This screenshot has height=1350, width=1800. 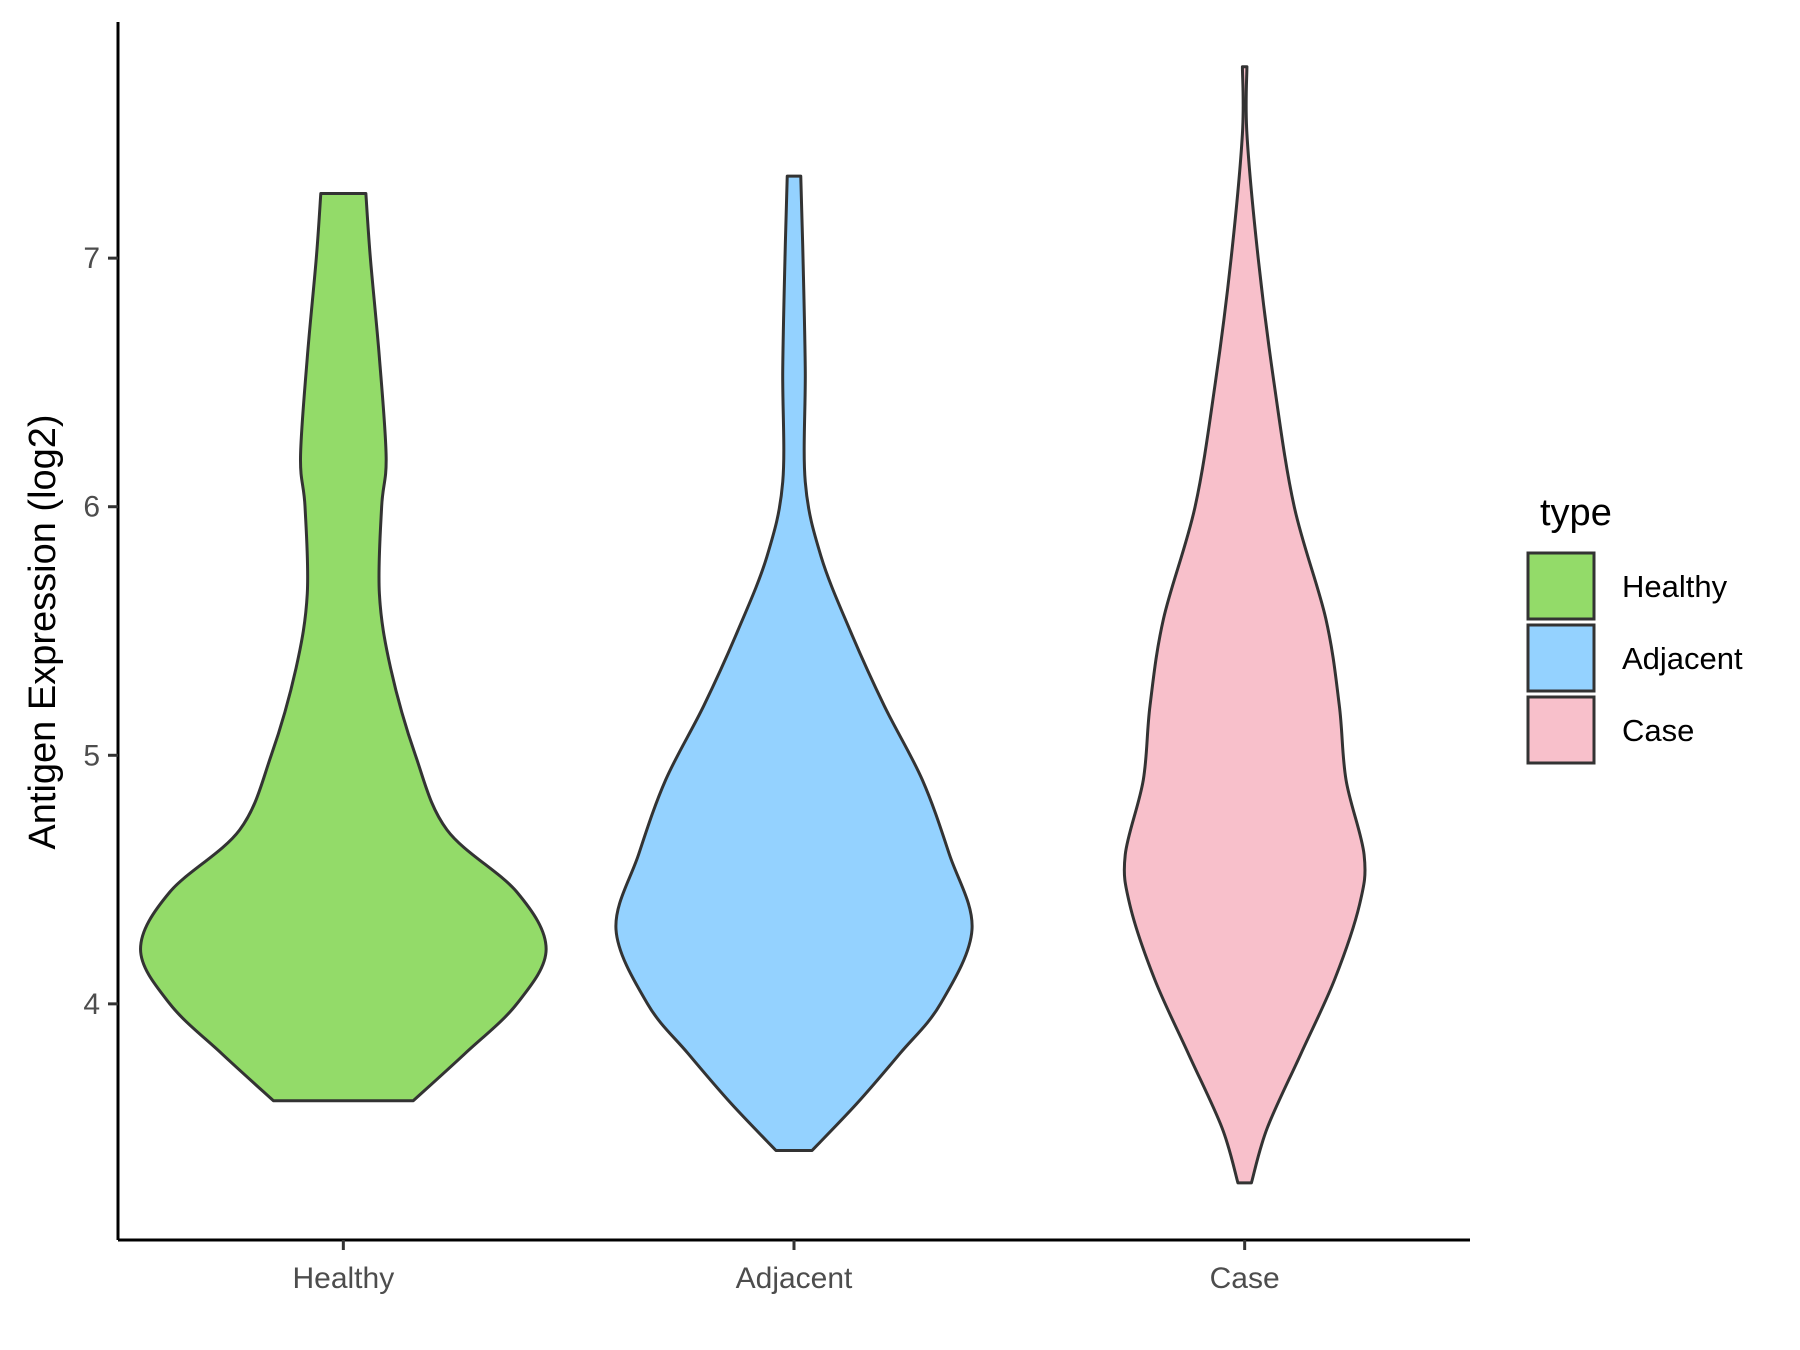 I want to click on violin-case, so click(x=1244, y=625).